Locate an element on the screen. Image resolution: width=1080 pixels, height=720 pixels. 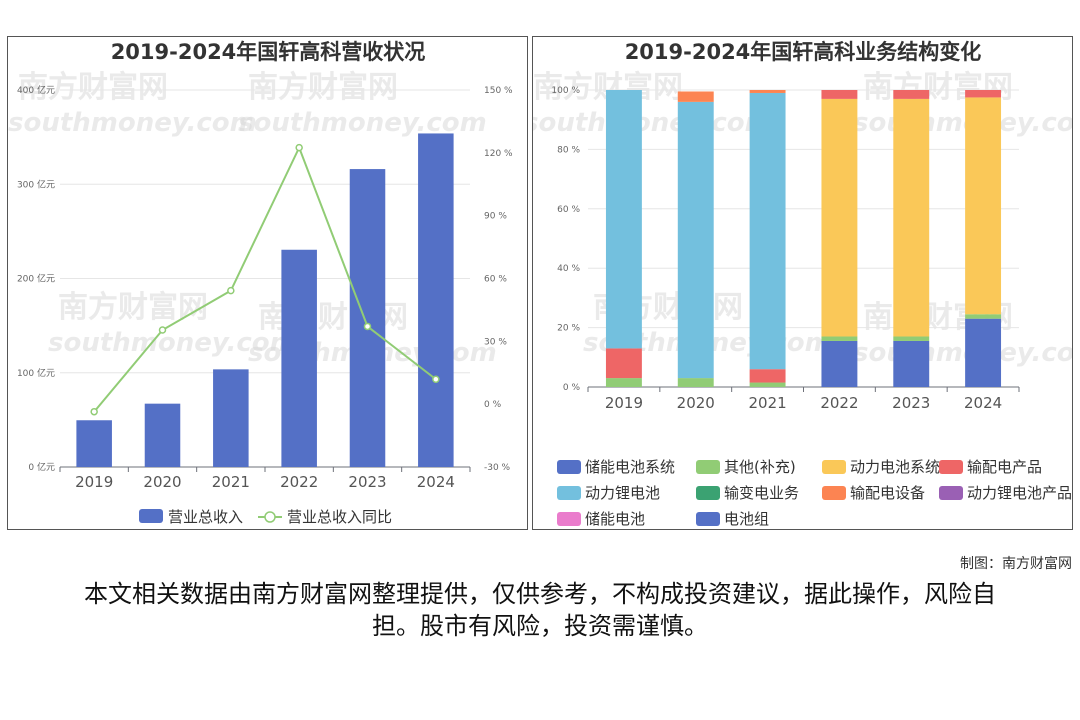
y-right-tick-label: 150 % is located at coordinates (498, 91).